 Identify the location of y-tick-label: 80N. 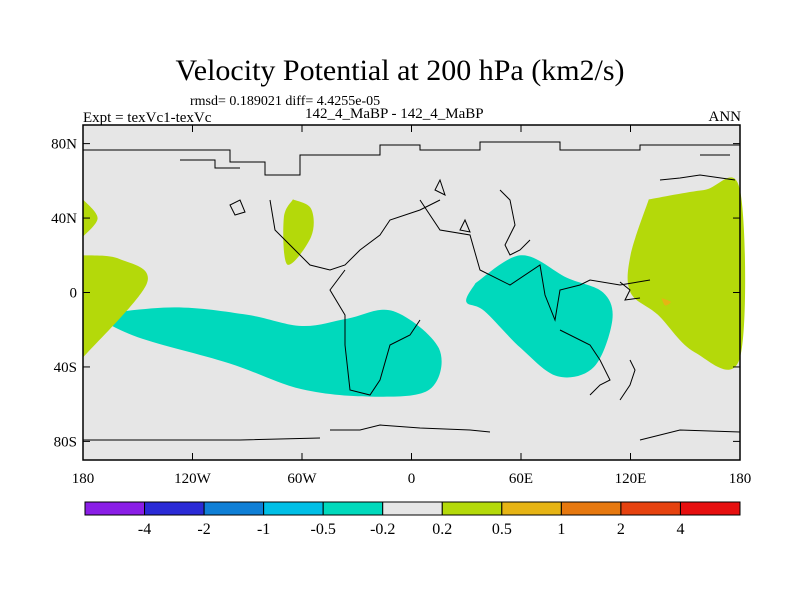
(64, 145).